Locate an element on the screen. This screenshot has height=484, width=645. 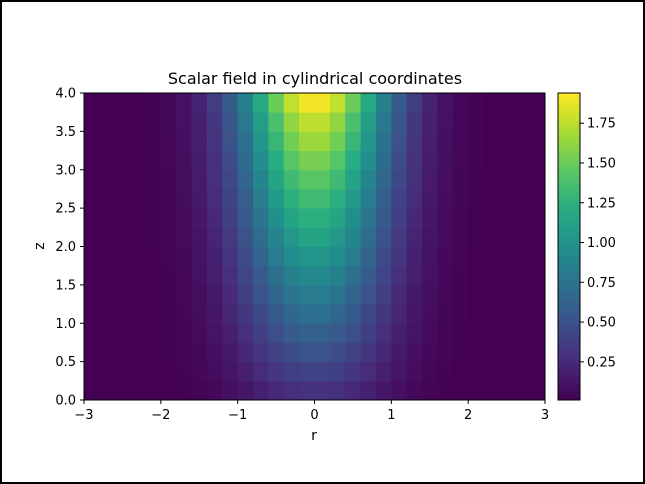
colorbar-tick-label: 1.00 is located at coordinates (601, 243).